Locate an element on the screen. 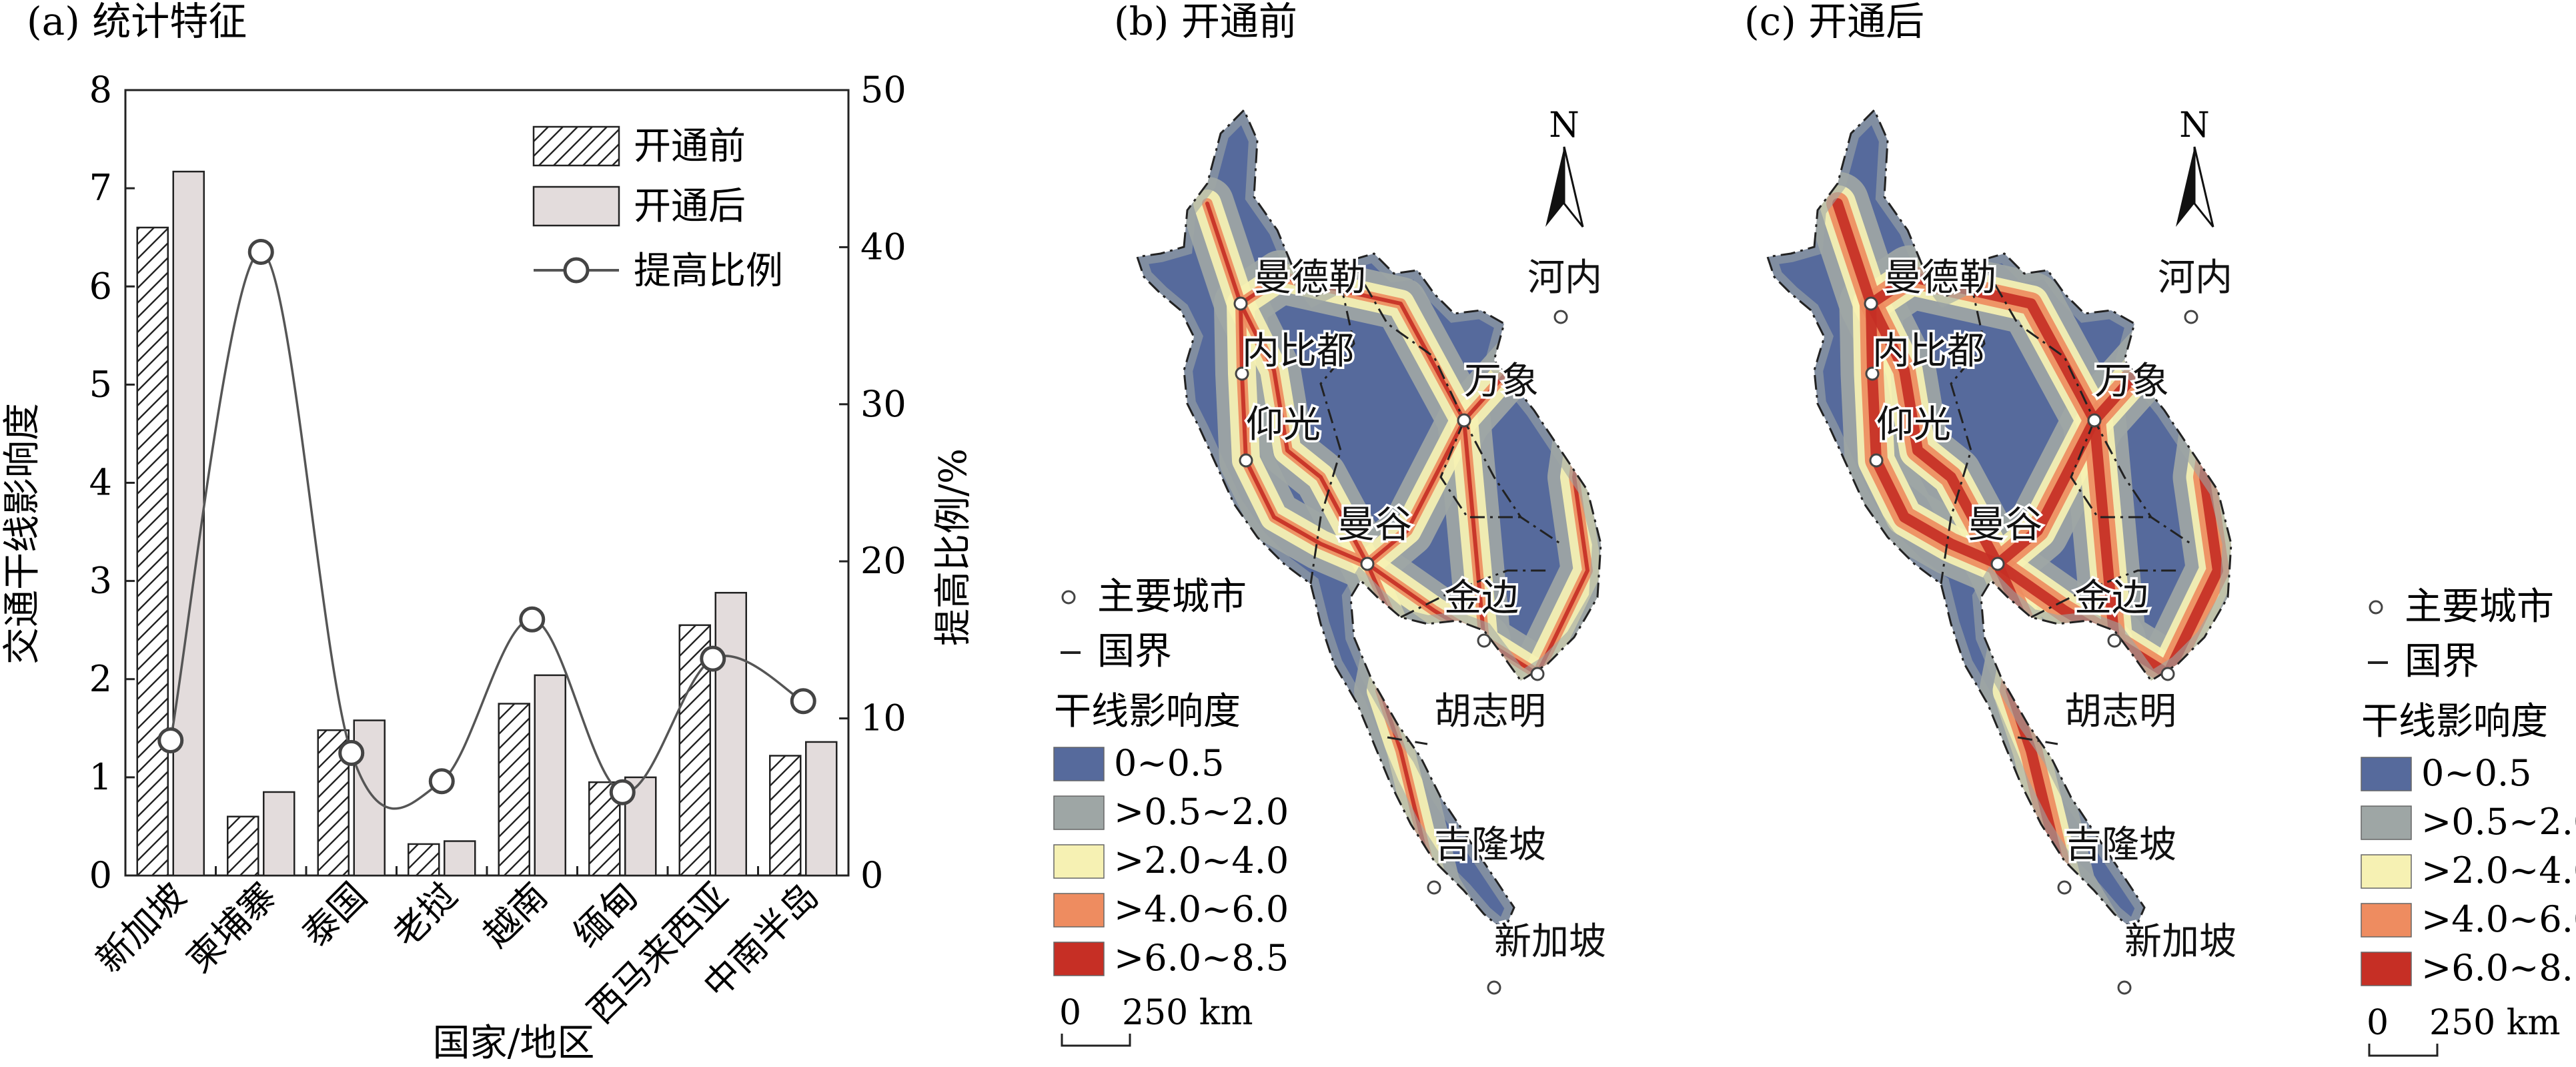 The width and height of the screenshot is (2576, 1067). city-label: 曼德勒 is located at coordinates (1940, 278).